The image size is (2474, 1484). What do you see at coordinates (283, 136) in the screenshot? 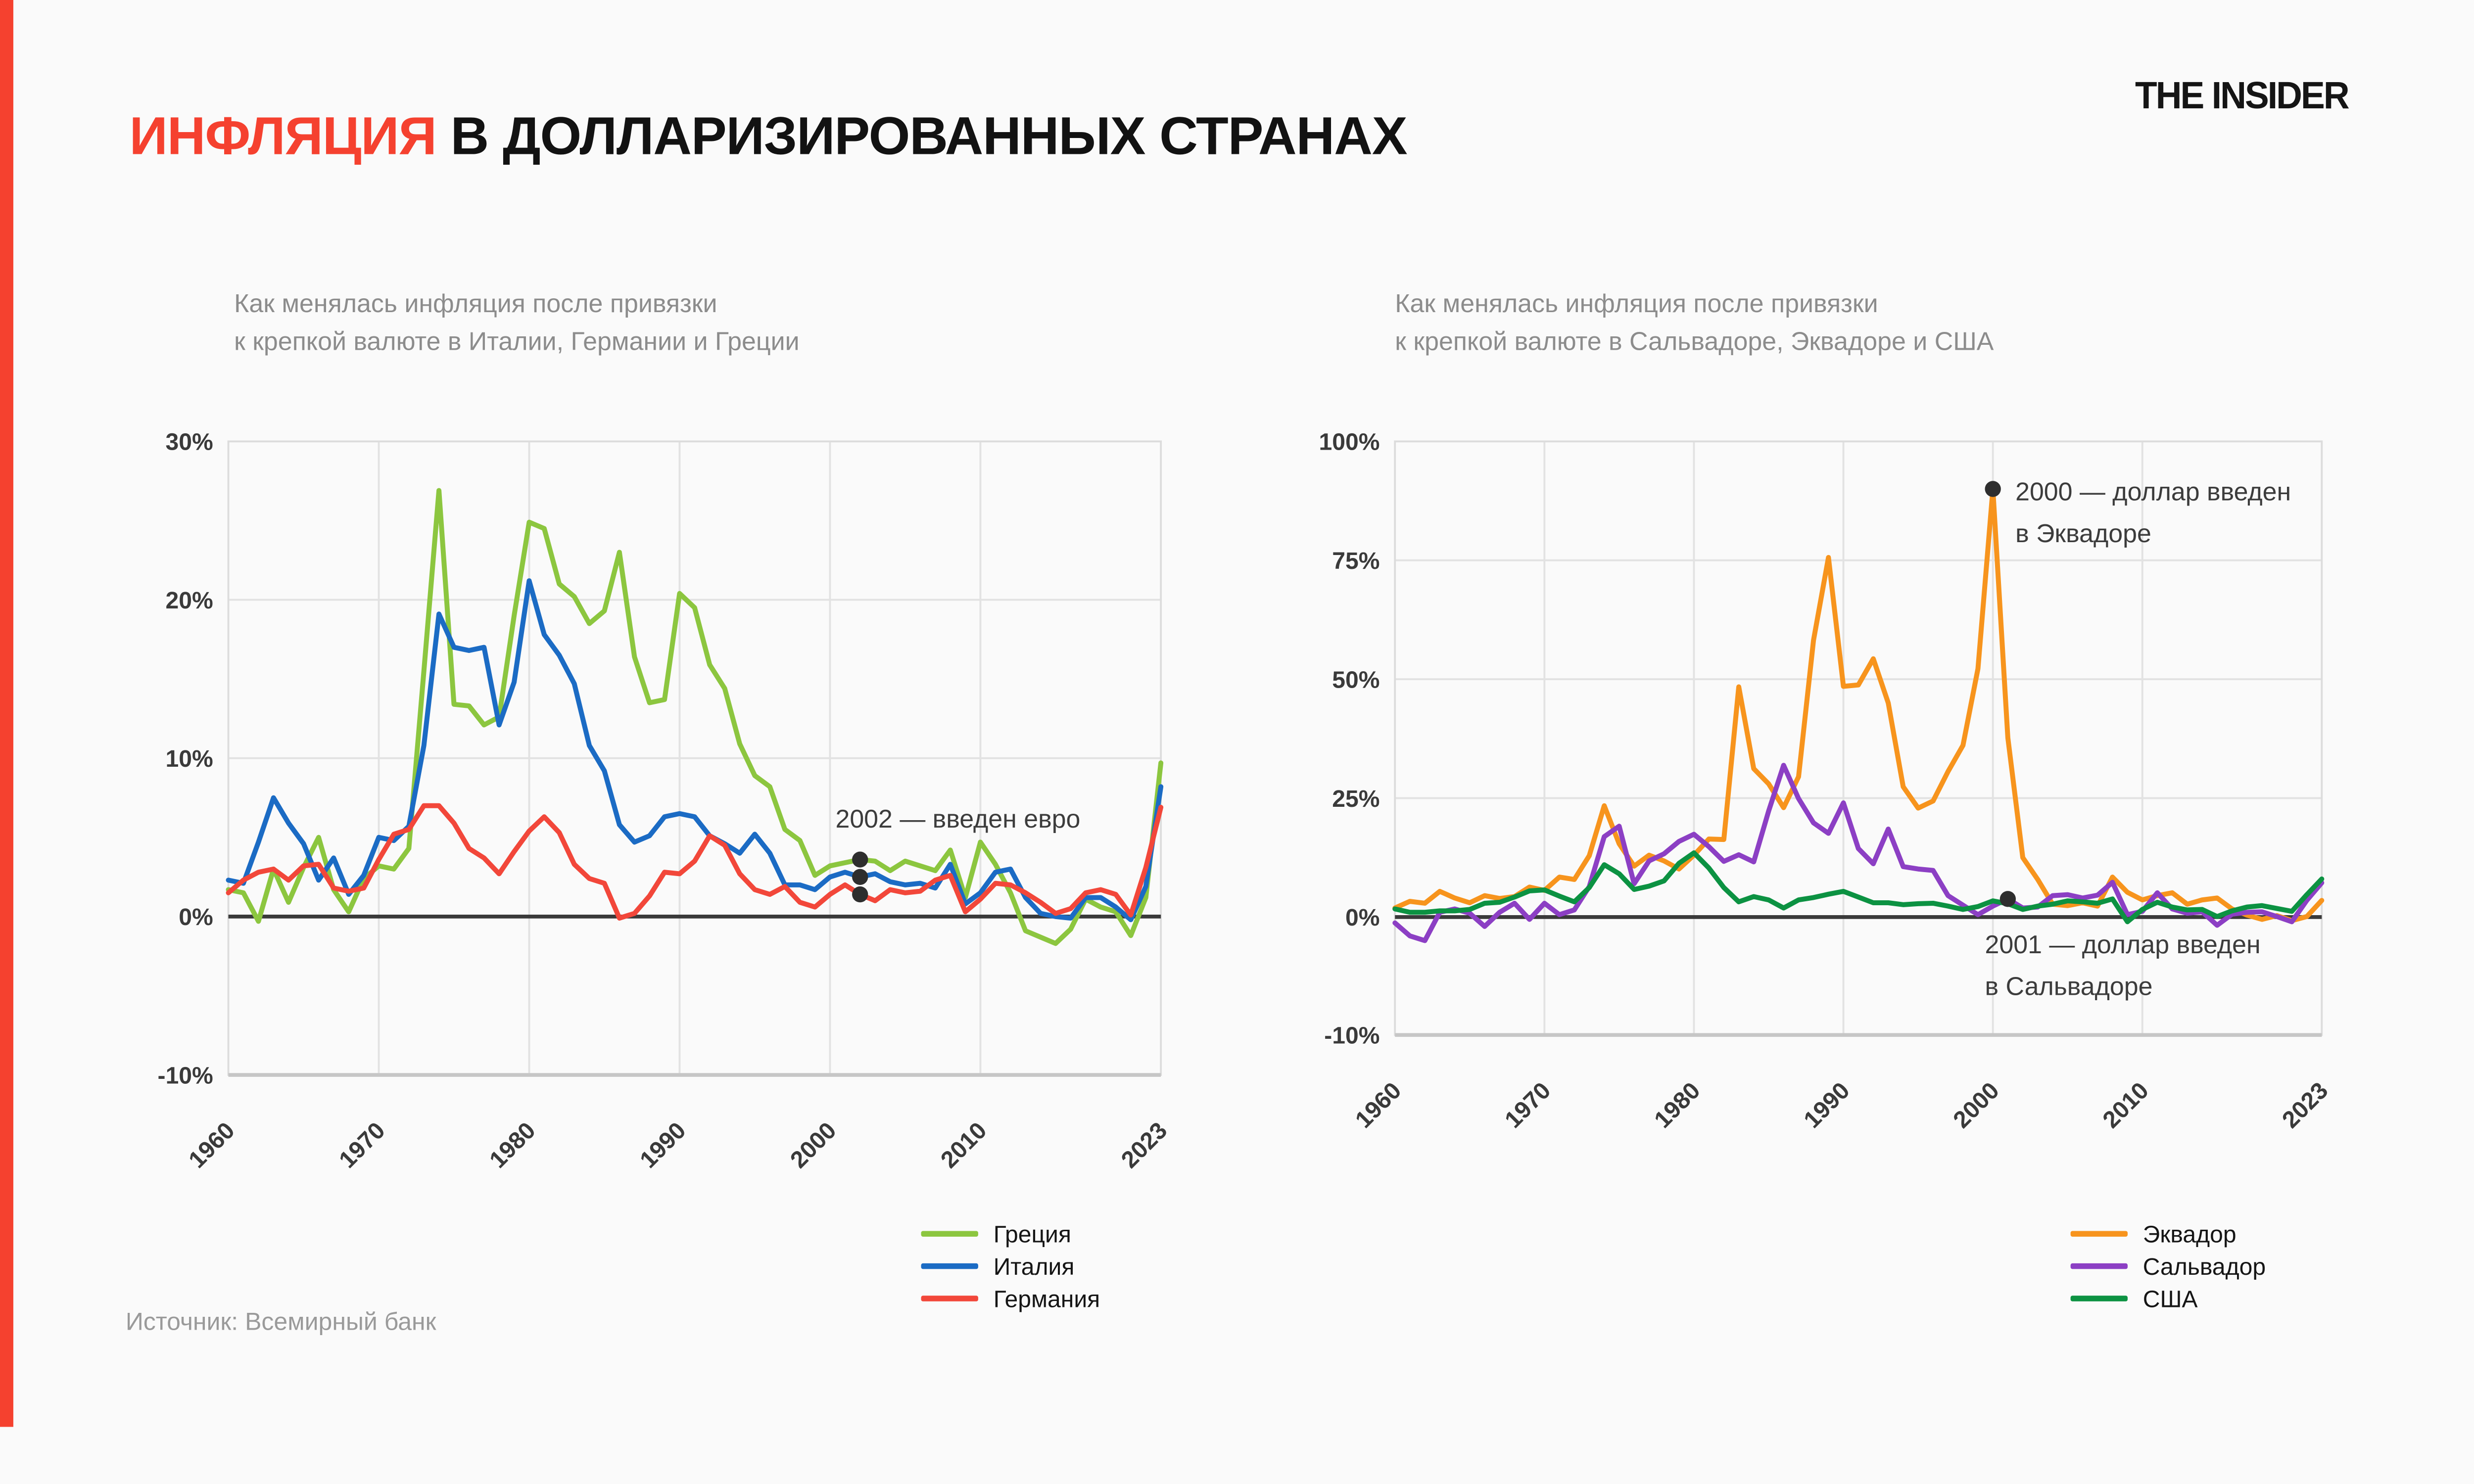
I see `page-title-highlight: ИНФЛЯЦИЯ` at bounding box center [283, 136].